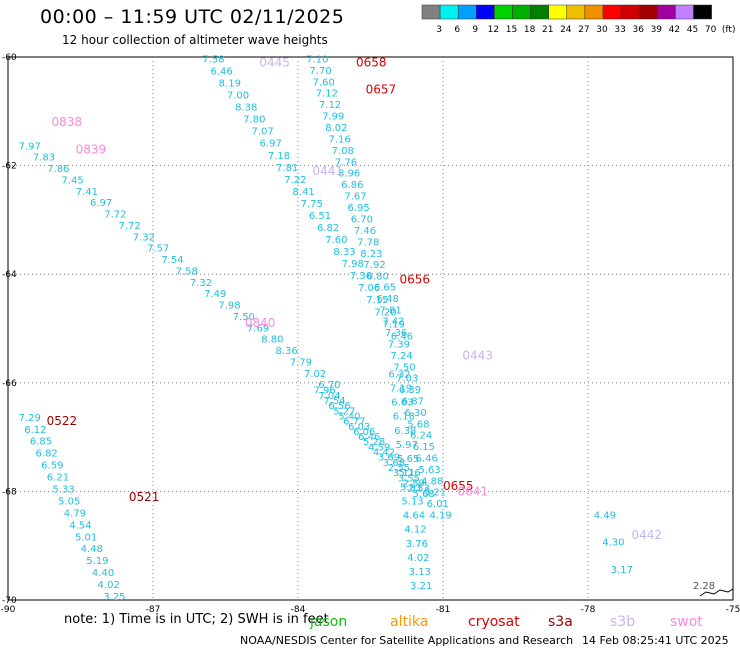 This screenshot has height=650, width=740. Describe the element at coordinates (344, 252) in the screenshot. I see `swh-value: 8.33` at that location.